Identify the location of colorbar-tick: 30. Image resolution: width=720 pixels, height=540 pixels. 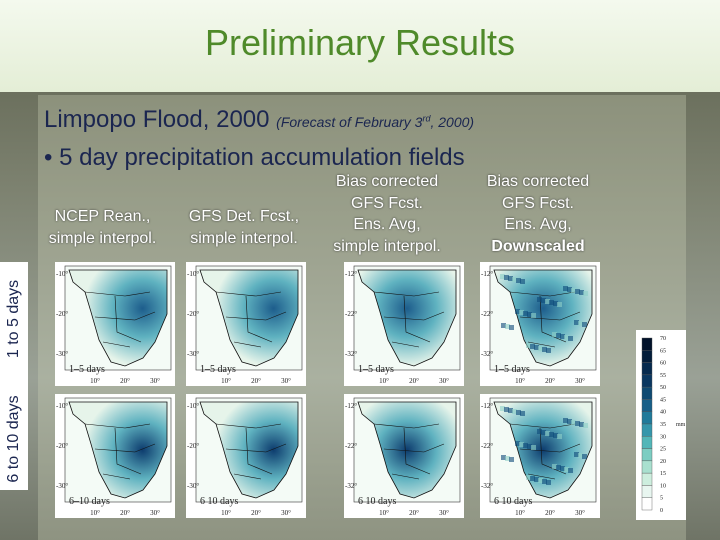
(663, 437).